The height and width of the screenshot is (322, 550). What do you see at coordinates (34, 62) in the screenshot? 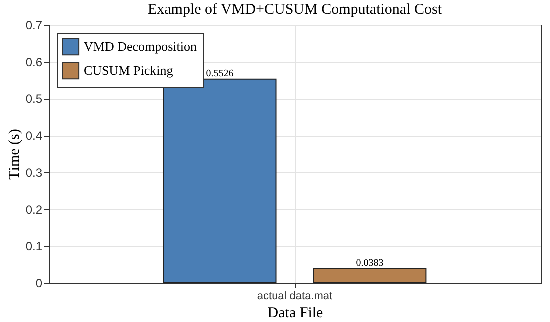
I see `y-tick-label: 0.6` at bounding box center [34, 62].